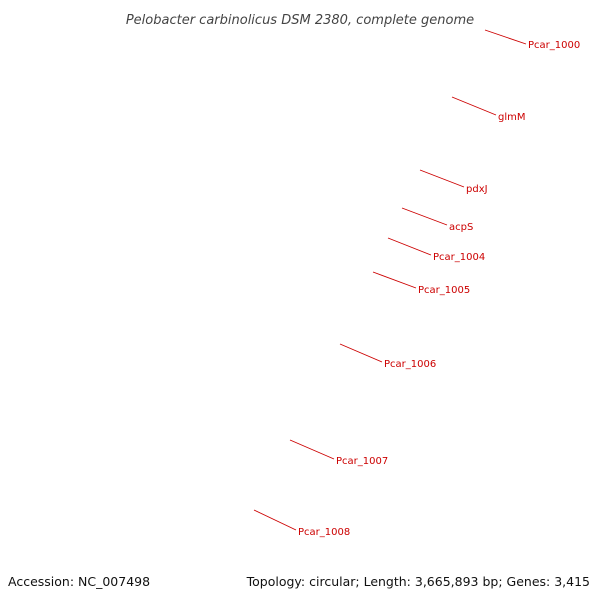 The image size is (600, 600). Describe the element at coordinates (554, 45) in the screenshot. I see `gene-label: Pcar_1000` at that location.